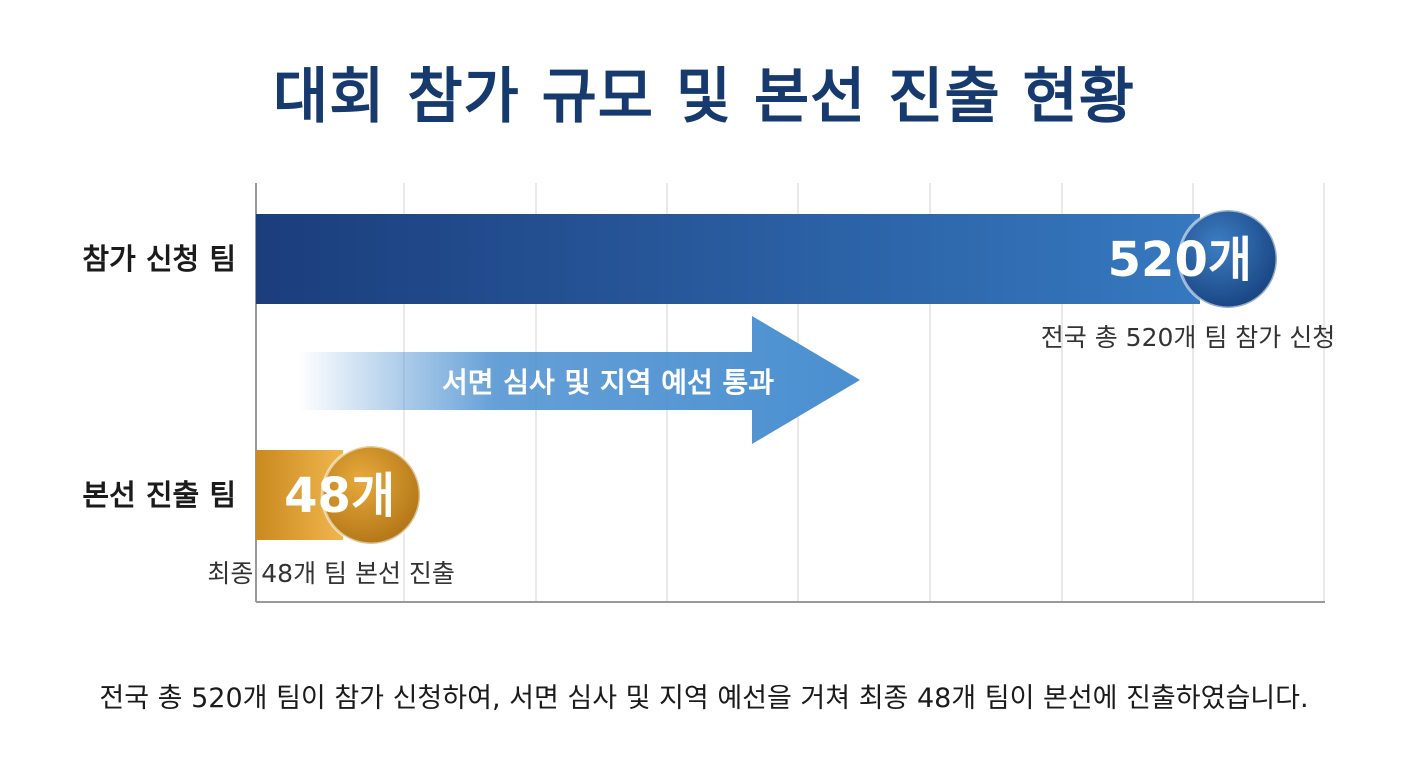 This screenshot has height=768, width=1408. Describe the element at coordinates (331, 573) in the screenshot. I see `bar-sublabel: 최종 48개 팀 본선 진출` at that location.